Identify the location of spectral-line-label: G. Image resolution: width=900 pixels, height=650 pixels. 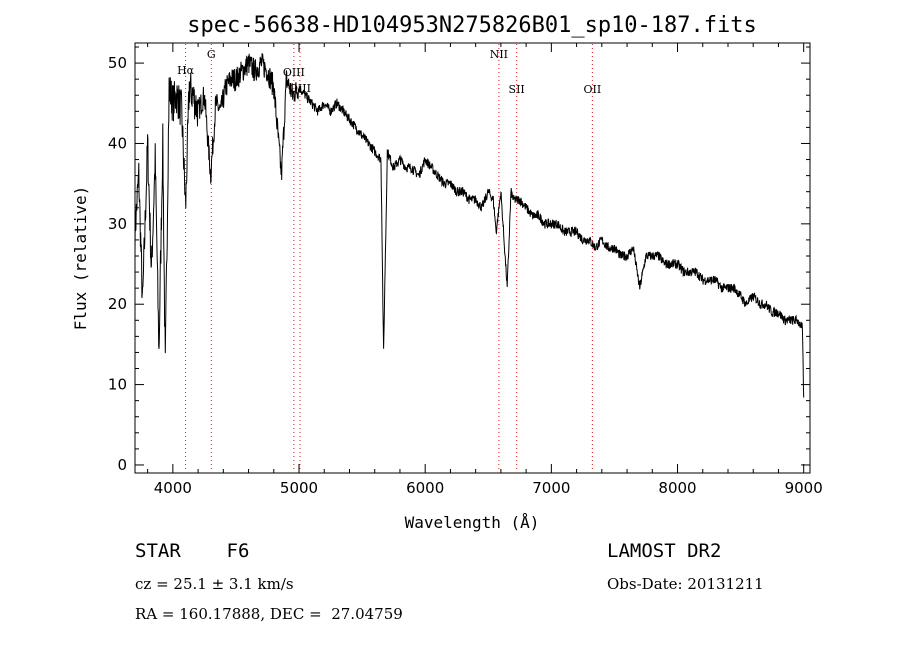
(211, 54).